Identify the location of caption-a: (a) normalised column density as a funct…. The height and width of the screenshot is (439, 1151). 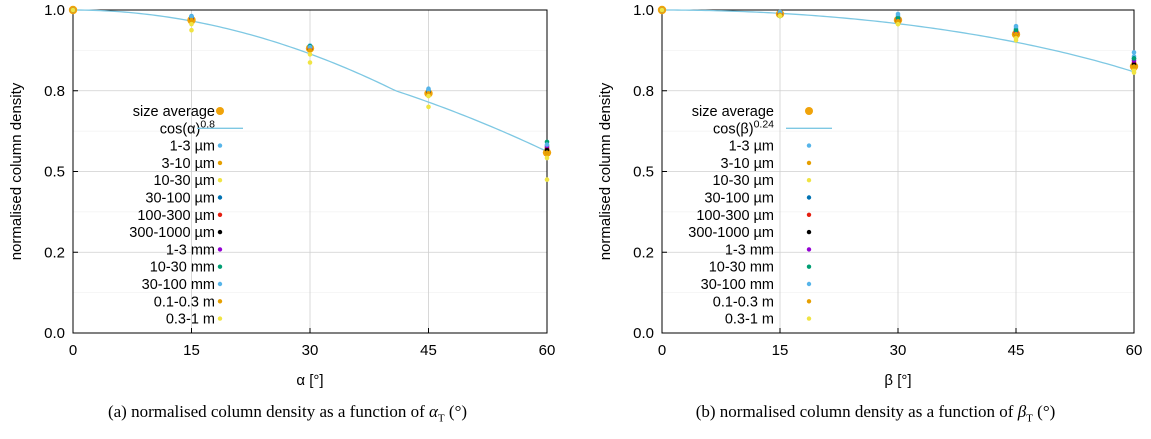
(287, 413).